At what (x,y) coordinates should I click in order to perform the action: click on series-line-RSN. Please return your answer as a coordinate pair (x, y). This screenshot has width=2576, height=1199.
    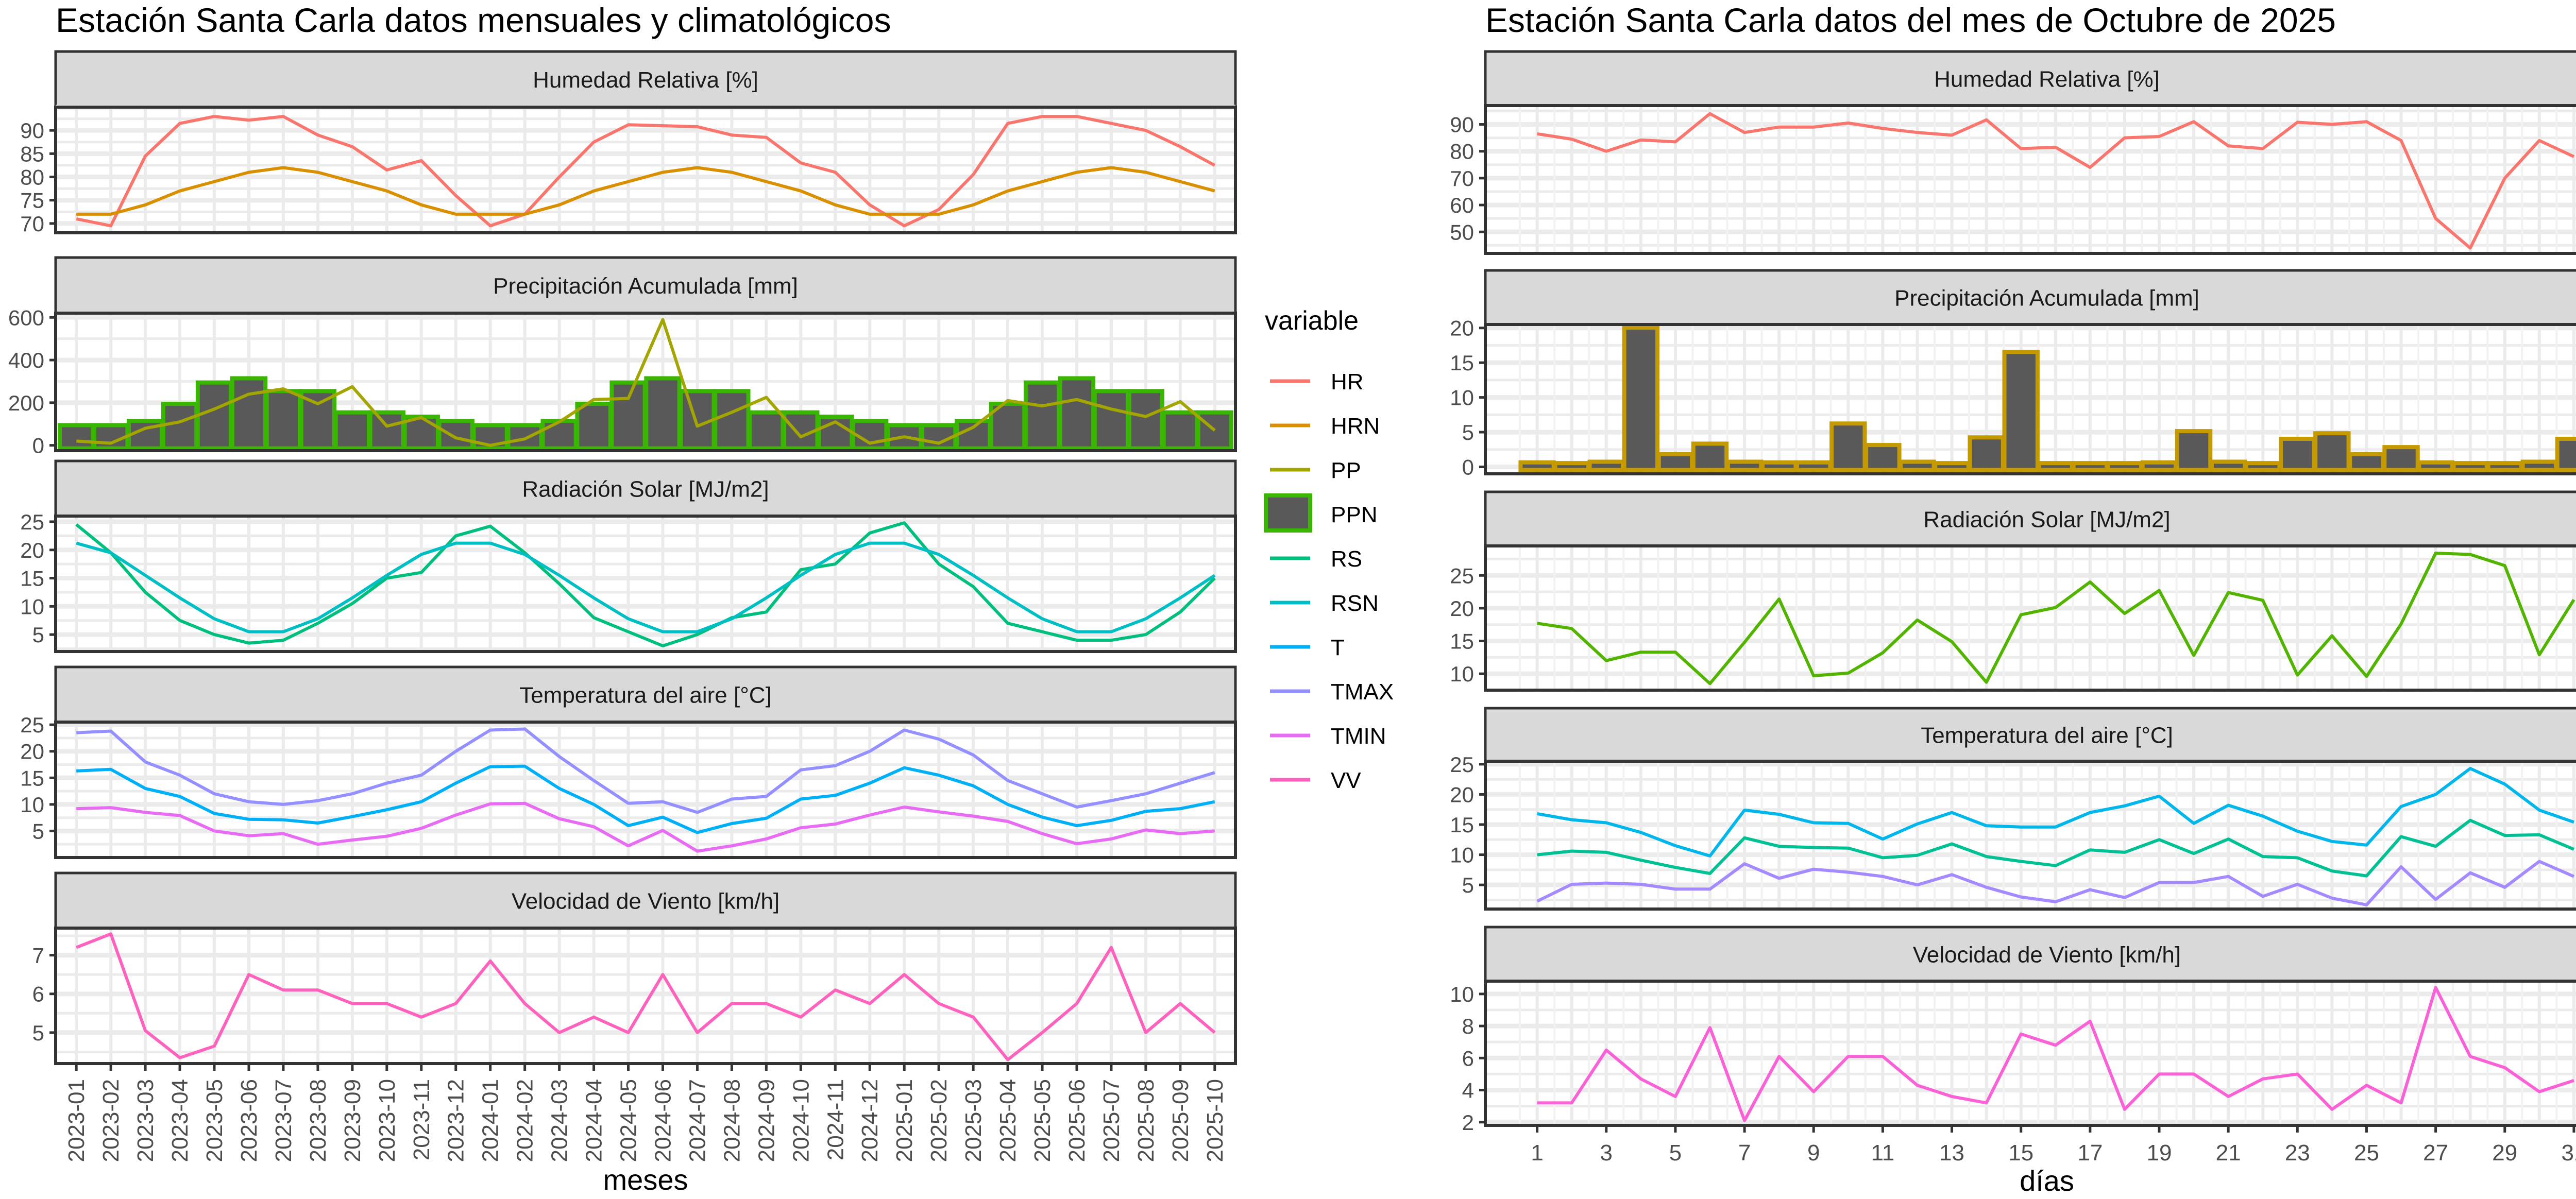
    Looking at the image, I should click on (646, 587).